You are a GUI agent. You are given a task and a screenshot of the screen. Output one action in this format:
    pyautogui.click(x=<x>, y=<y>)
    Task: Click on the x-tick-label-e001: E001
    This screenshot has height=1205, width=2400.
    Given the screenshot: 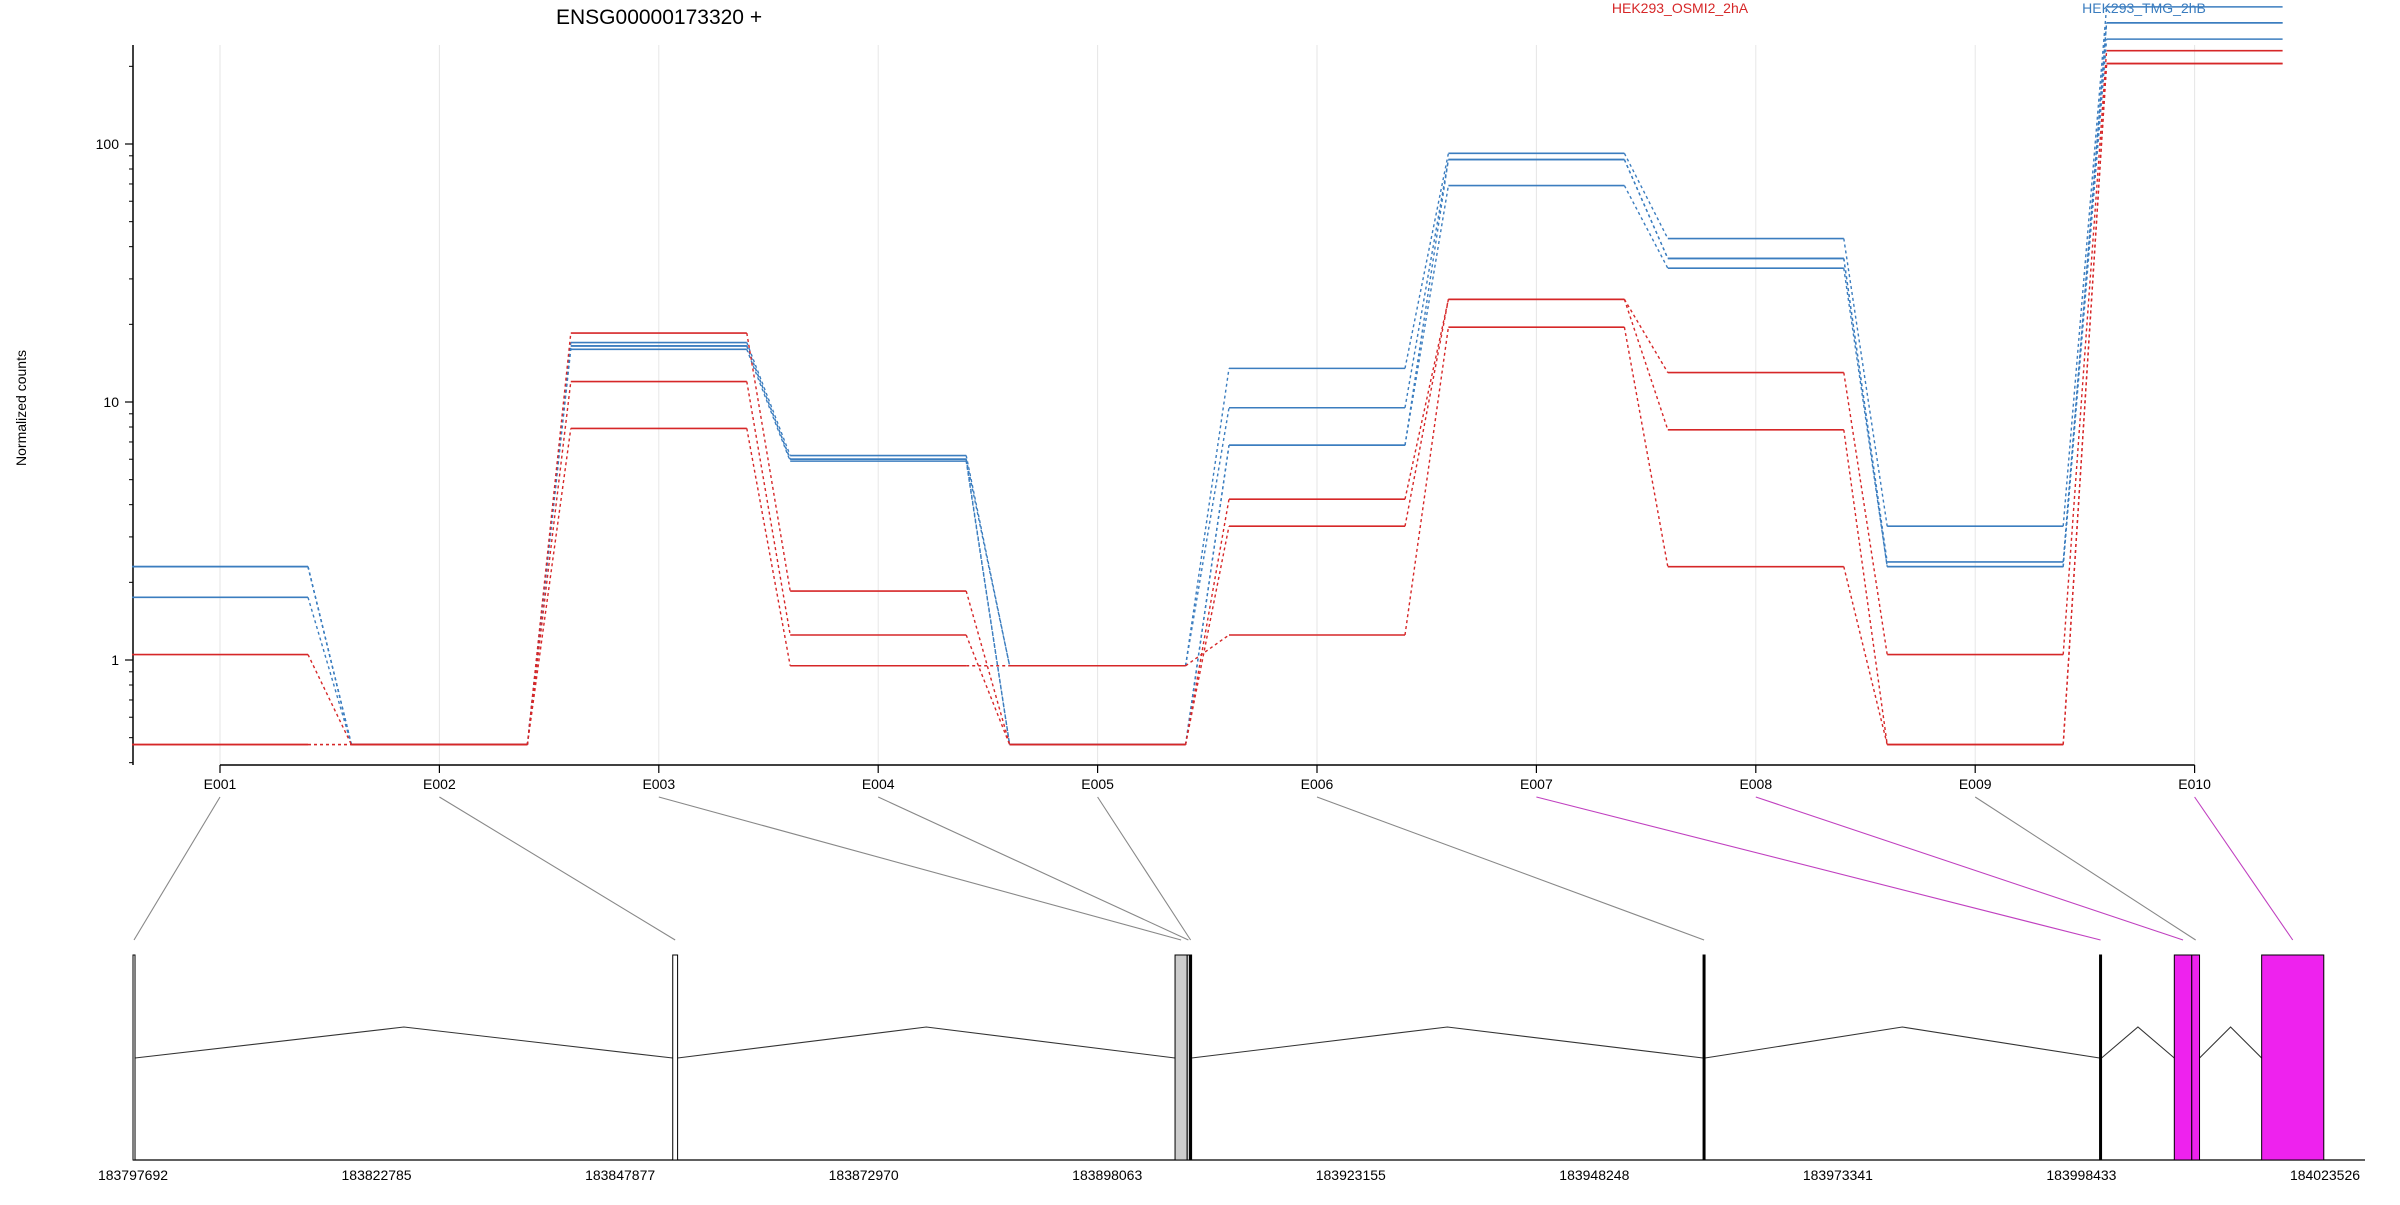 What is the action you would take?
    pyautogui.click(x=220, y=784)
    